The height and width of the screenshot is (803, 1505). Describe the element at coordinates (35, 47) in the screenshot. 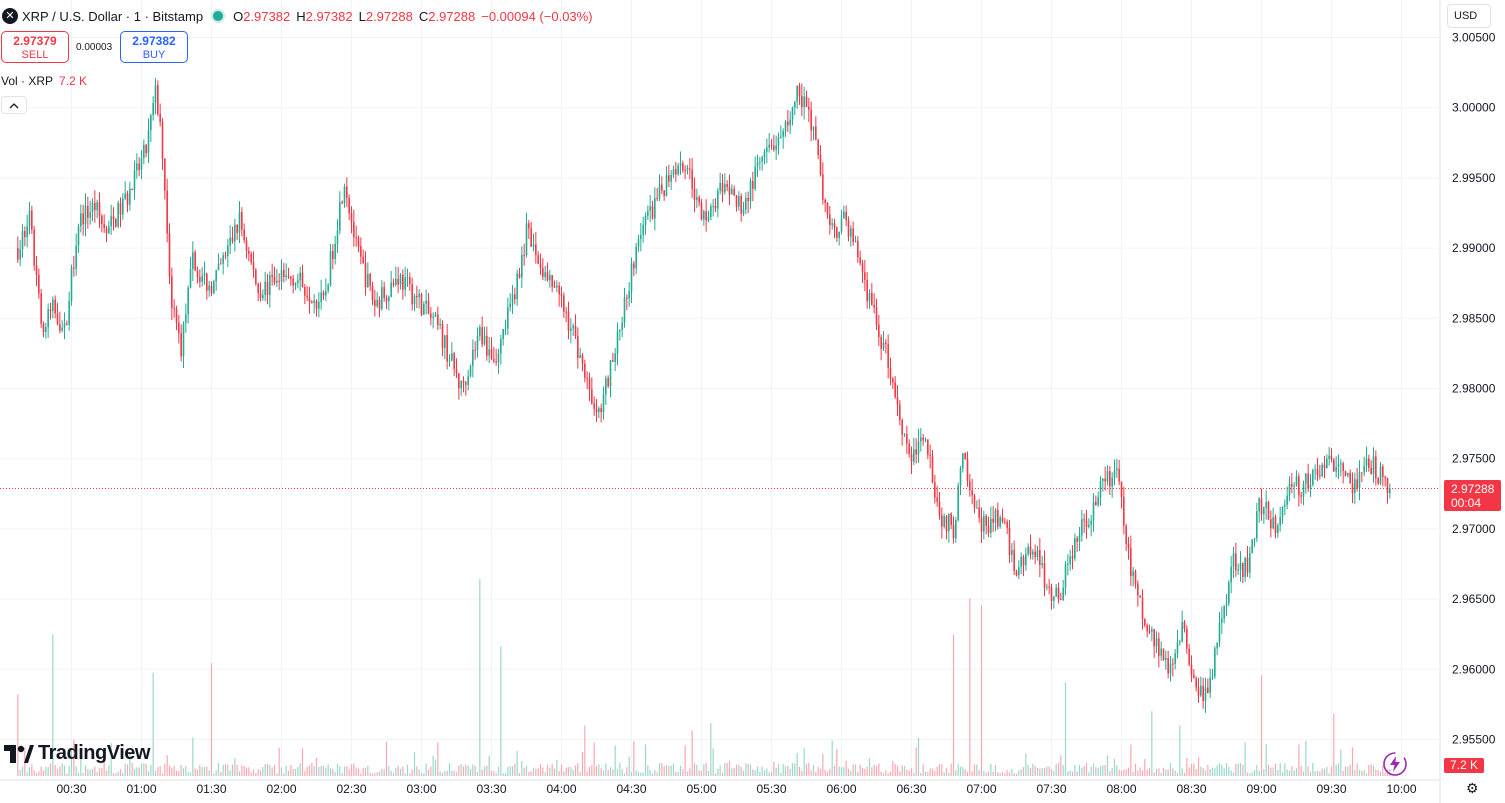

I see `sell-button: 2.97379 SELL` at that location.